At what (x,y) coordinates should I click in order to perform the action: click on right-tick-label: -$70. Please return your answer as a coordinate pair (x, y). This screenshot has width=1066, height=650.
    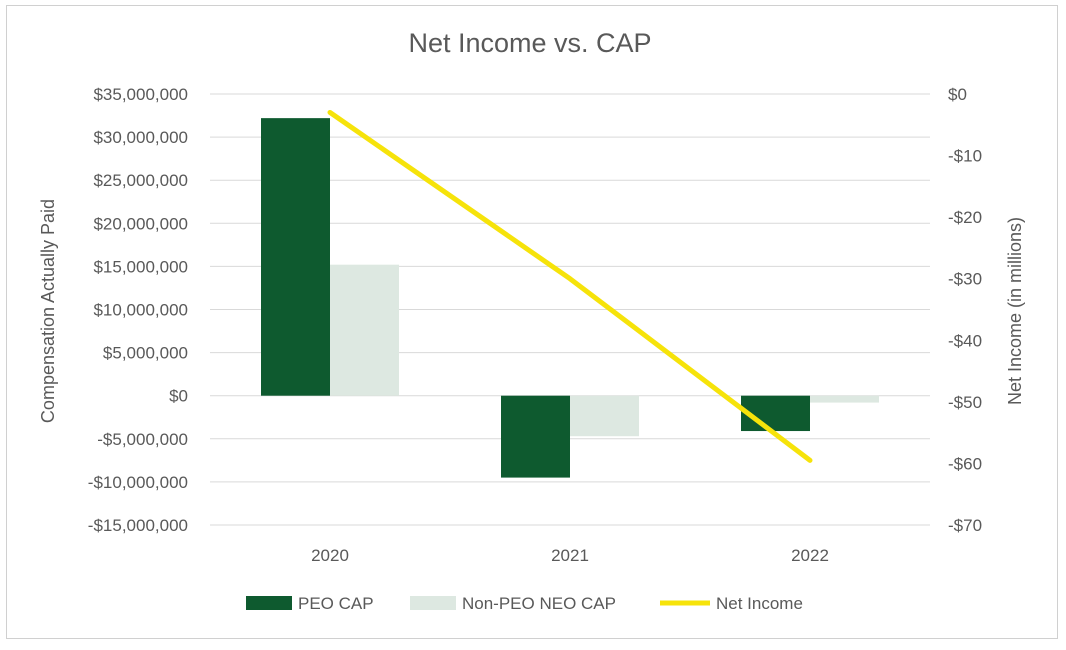
    Looking at the image, I should click on (965, 525).